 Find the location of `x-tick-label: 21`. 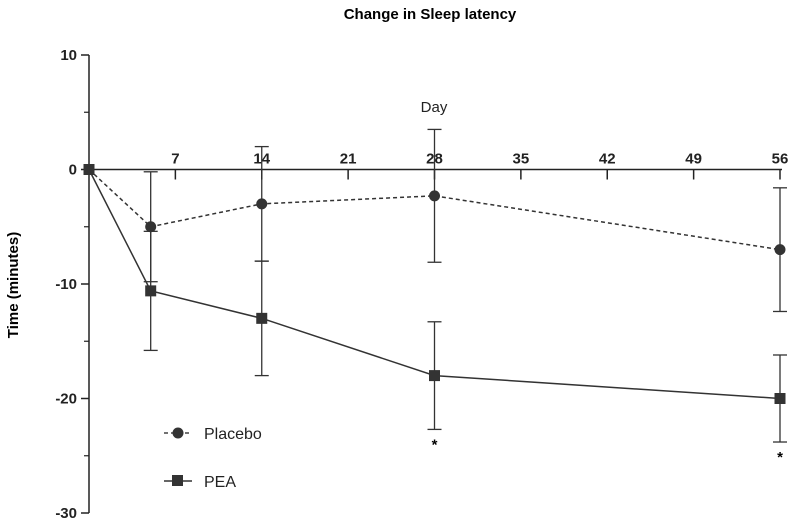

x-tick-label: 21 is located at coordinates (348, 159).